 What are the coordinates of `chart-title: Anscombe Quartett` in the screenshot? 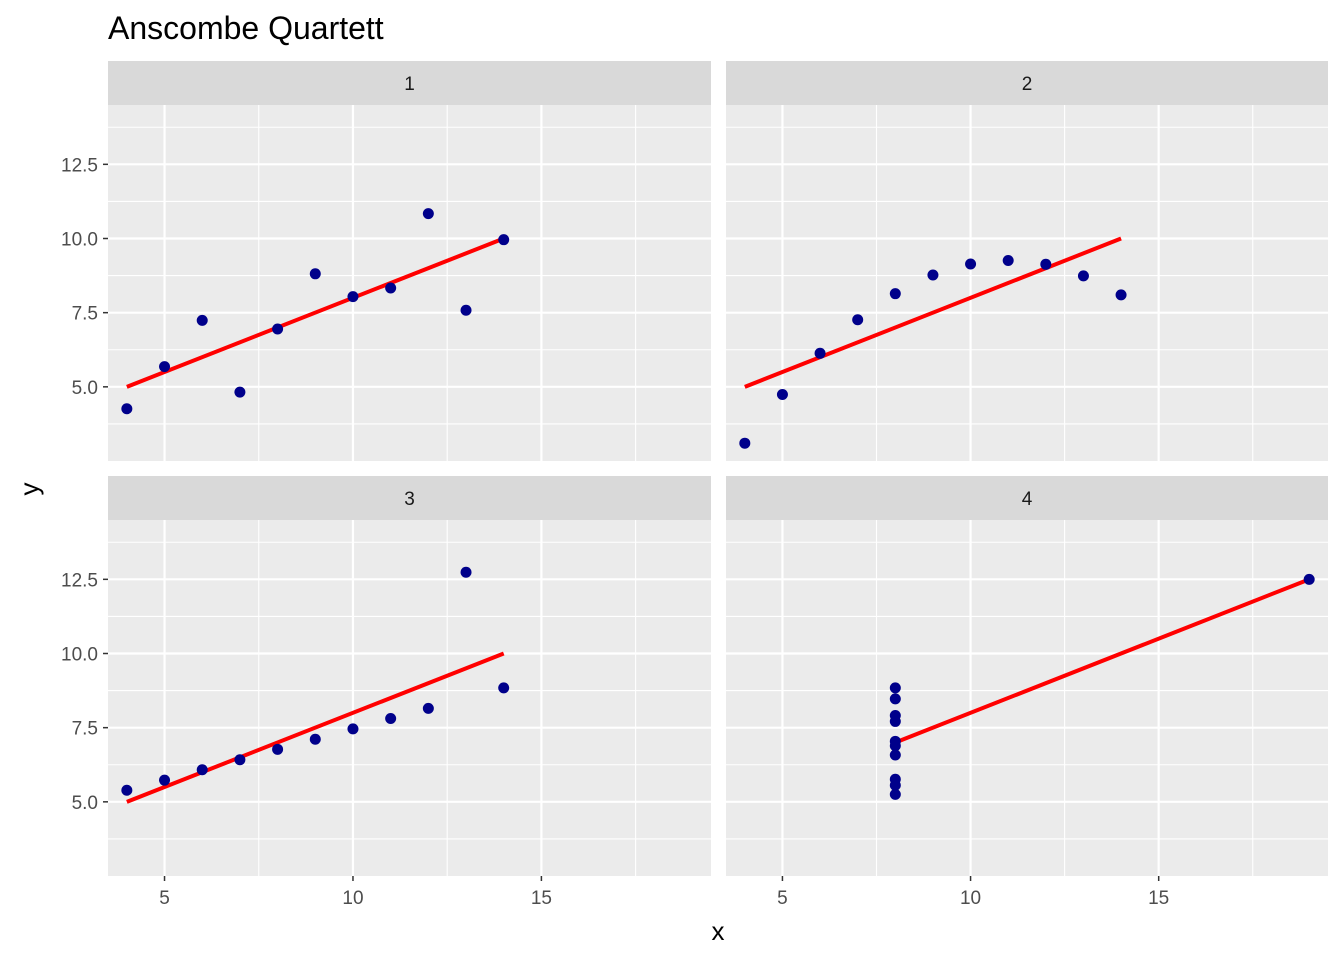 It's located at (246, 28).